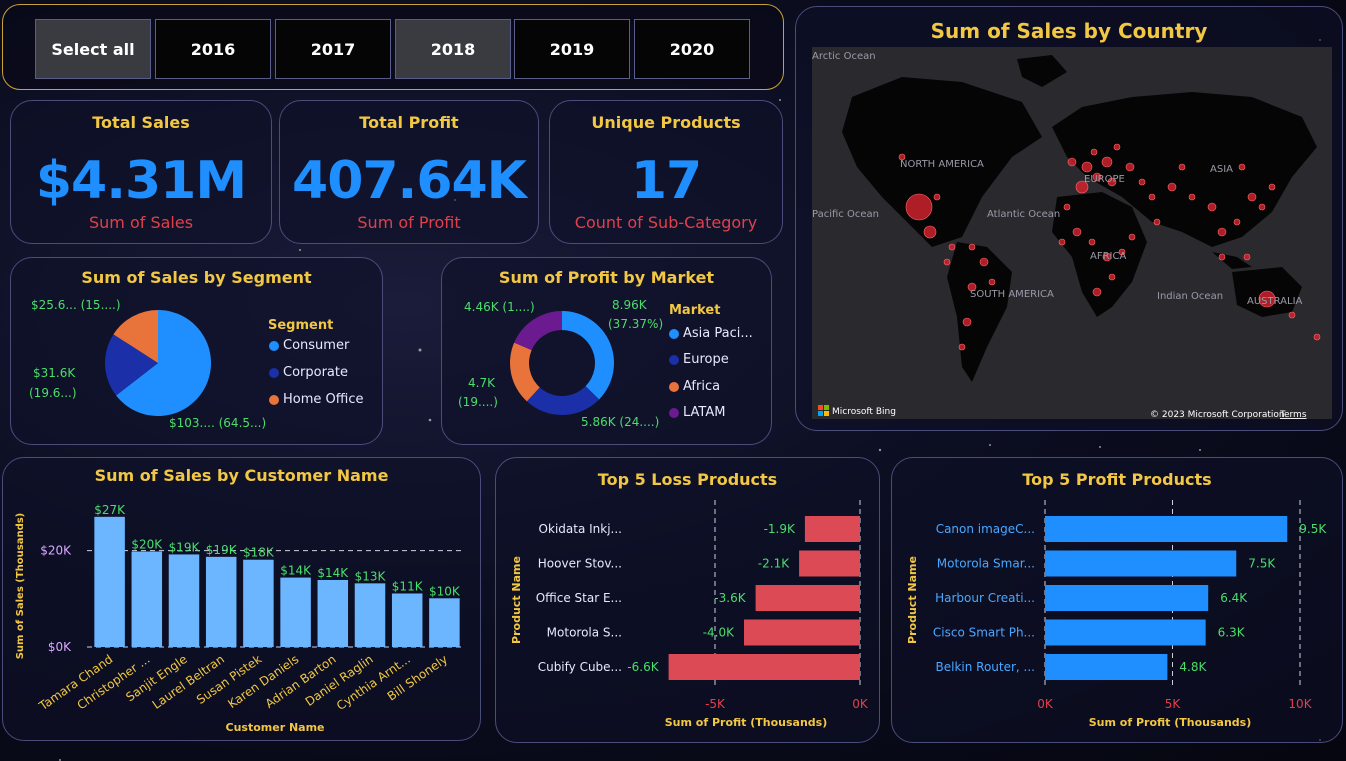 This screenshot has height=761, width=1346. I want to click on label-australia: AUSTRALIA, so click(1275, 301).